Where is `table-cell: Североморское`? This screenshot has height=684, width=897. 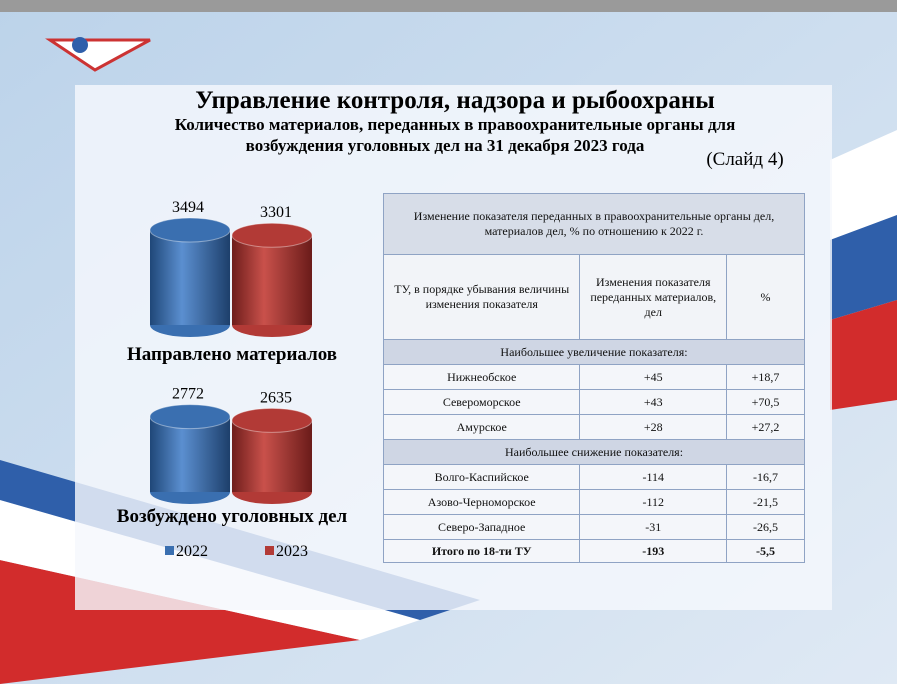 table-cell: Североморское is located at coordinates (481, 402).